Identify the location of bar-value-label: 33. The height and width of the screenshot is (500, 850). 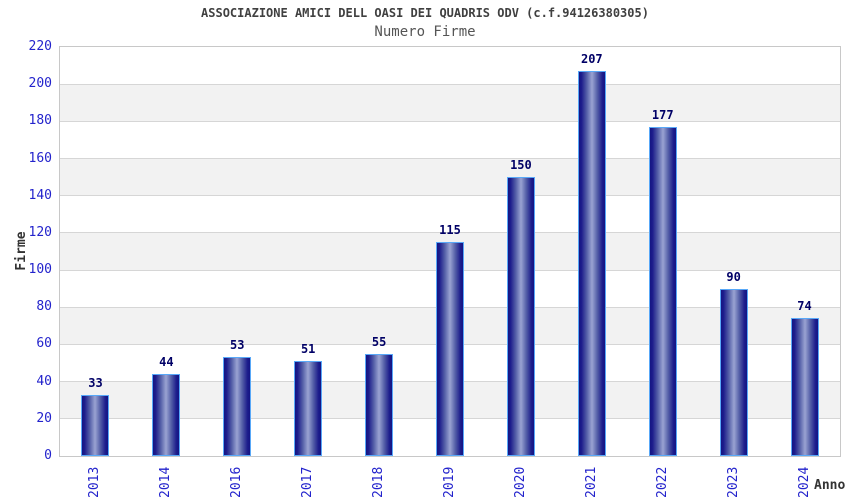
(95, 382).